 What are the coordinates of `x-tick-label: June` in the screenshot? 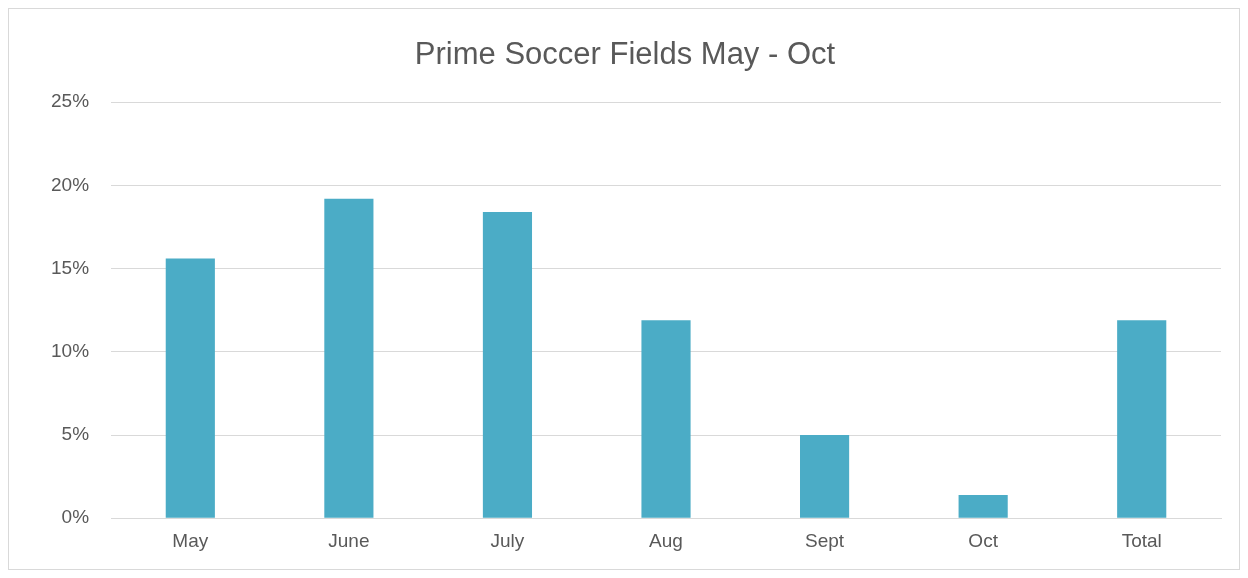 It's located at (349, 540).